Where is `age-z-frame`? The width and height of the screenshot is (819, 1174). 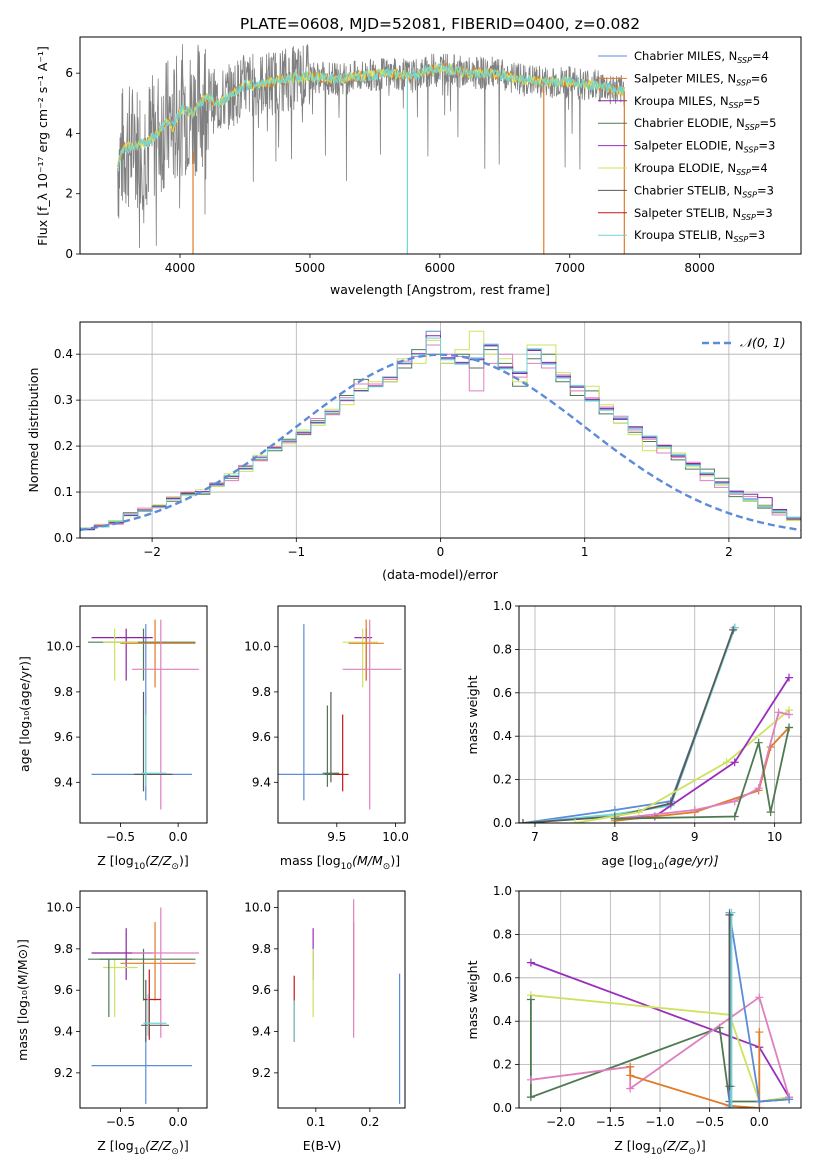 age-z-frame is located at coordinates (143, 714).